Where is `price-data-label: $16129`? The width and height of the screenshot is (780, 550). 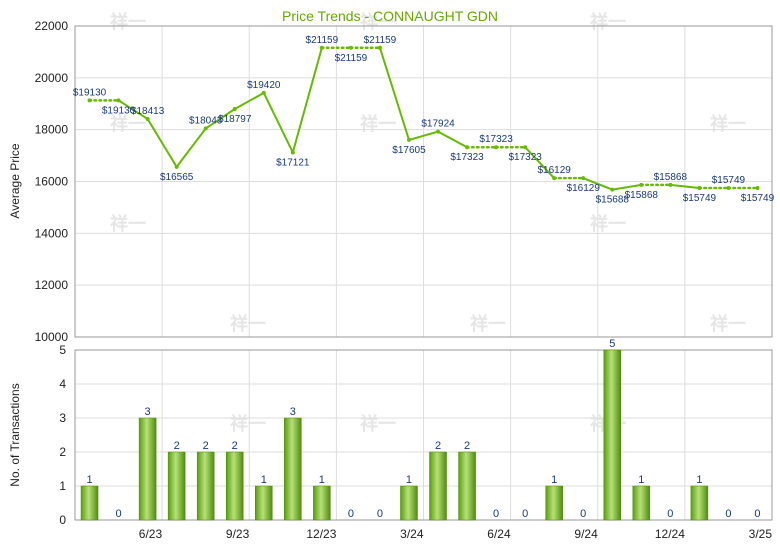 price-data-label: $16129 is located at coordinates (584, 188).